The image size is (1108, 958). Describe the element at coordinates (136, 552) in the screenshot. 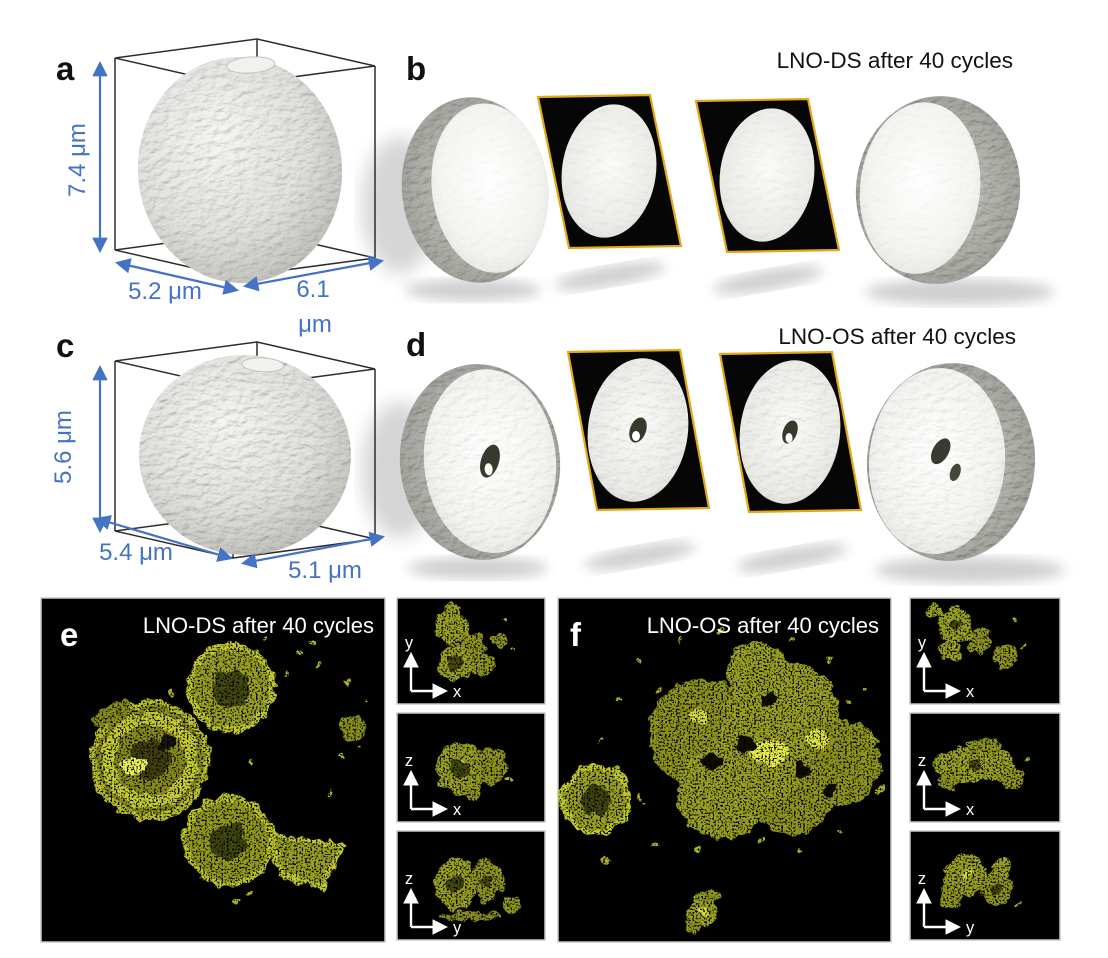

I see `dimension-label-depth: 5.4 μm` at that location.